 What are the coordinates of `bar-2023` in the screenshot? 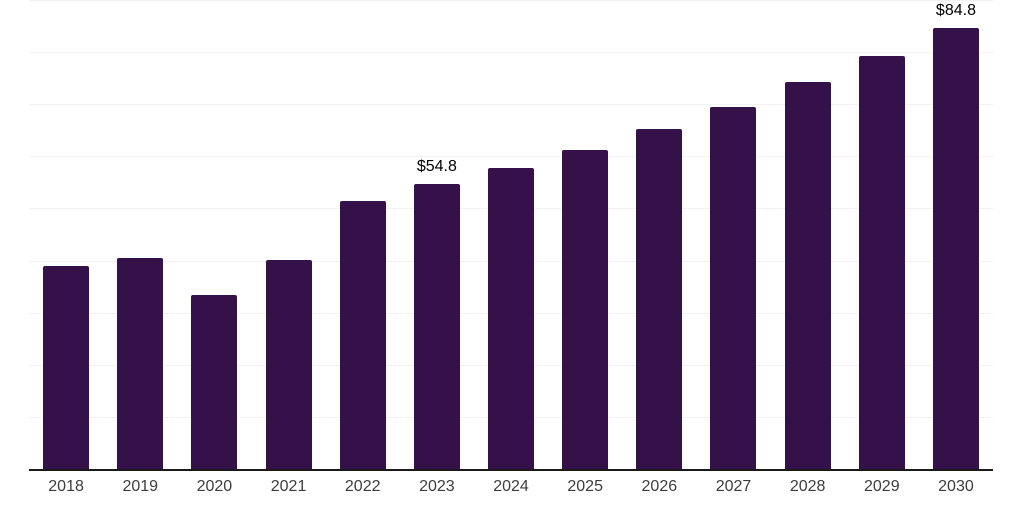 It's located at (436, 327).